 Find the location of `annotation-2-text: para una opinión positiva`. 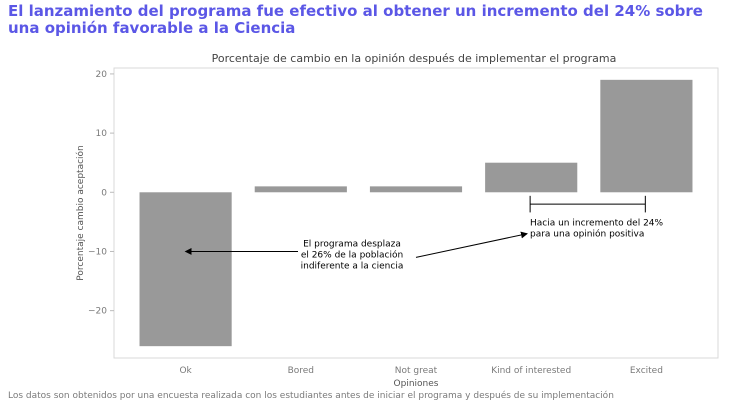

annotation-2-text: para una opinión positiva is located at coordinates (587, 233).